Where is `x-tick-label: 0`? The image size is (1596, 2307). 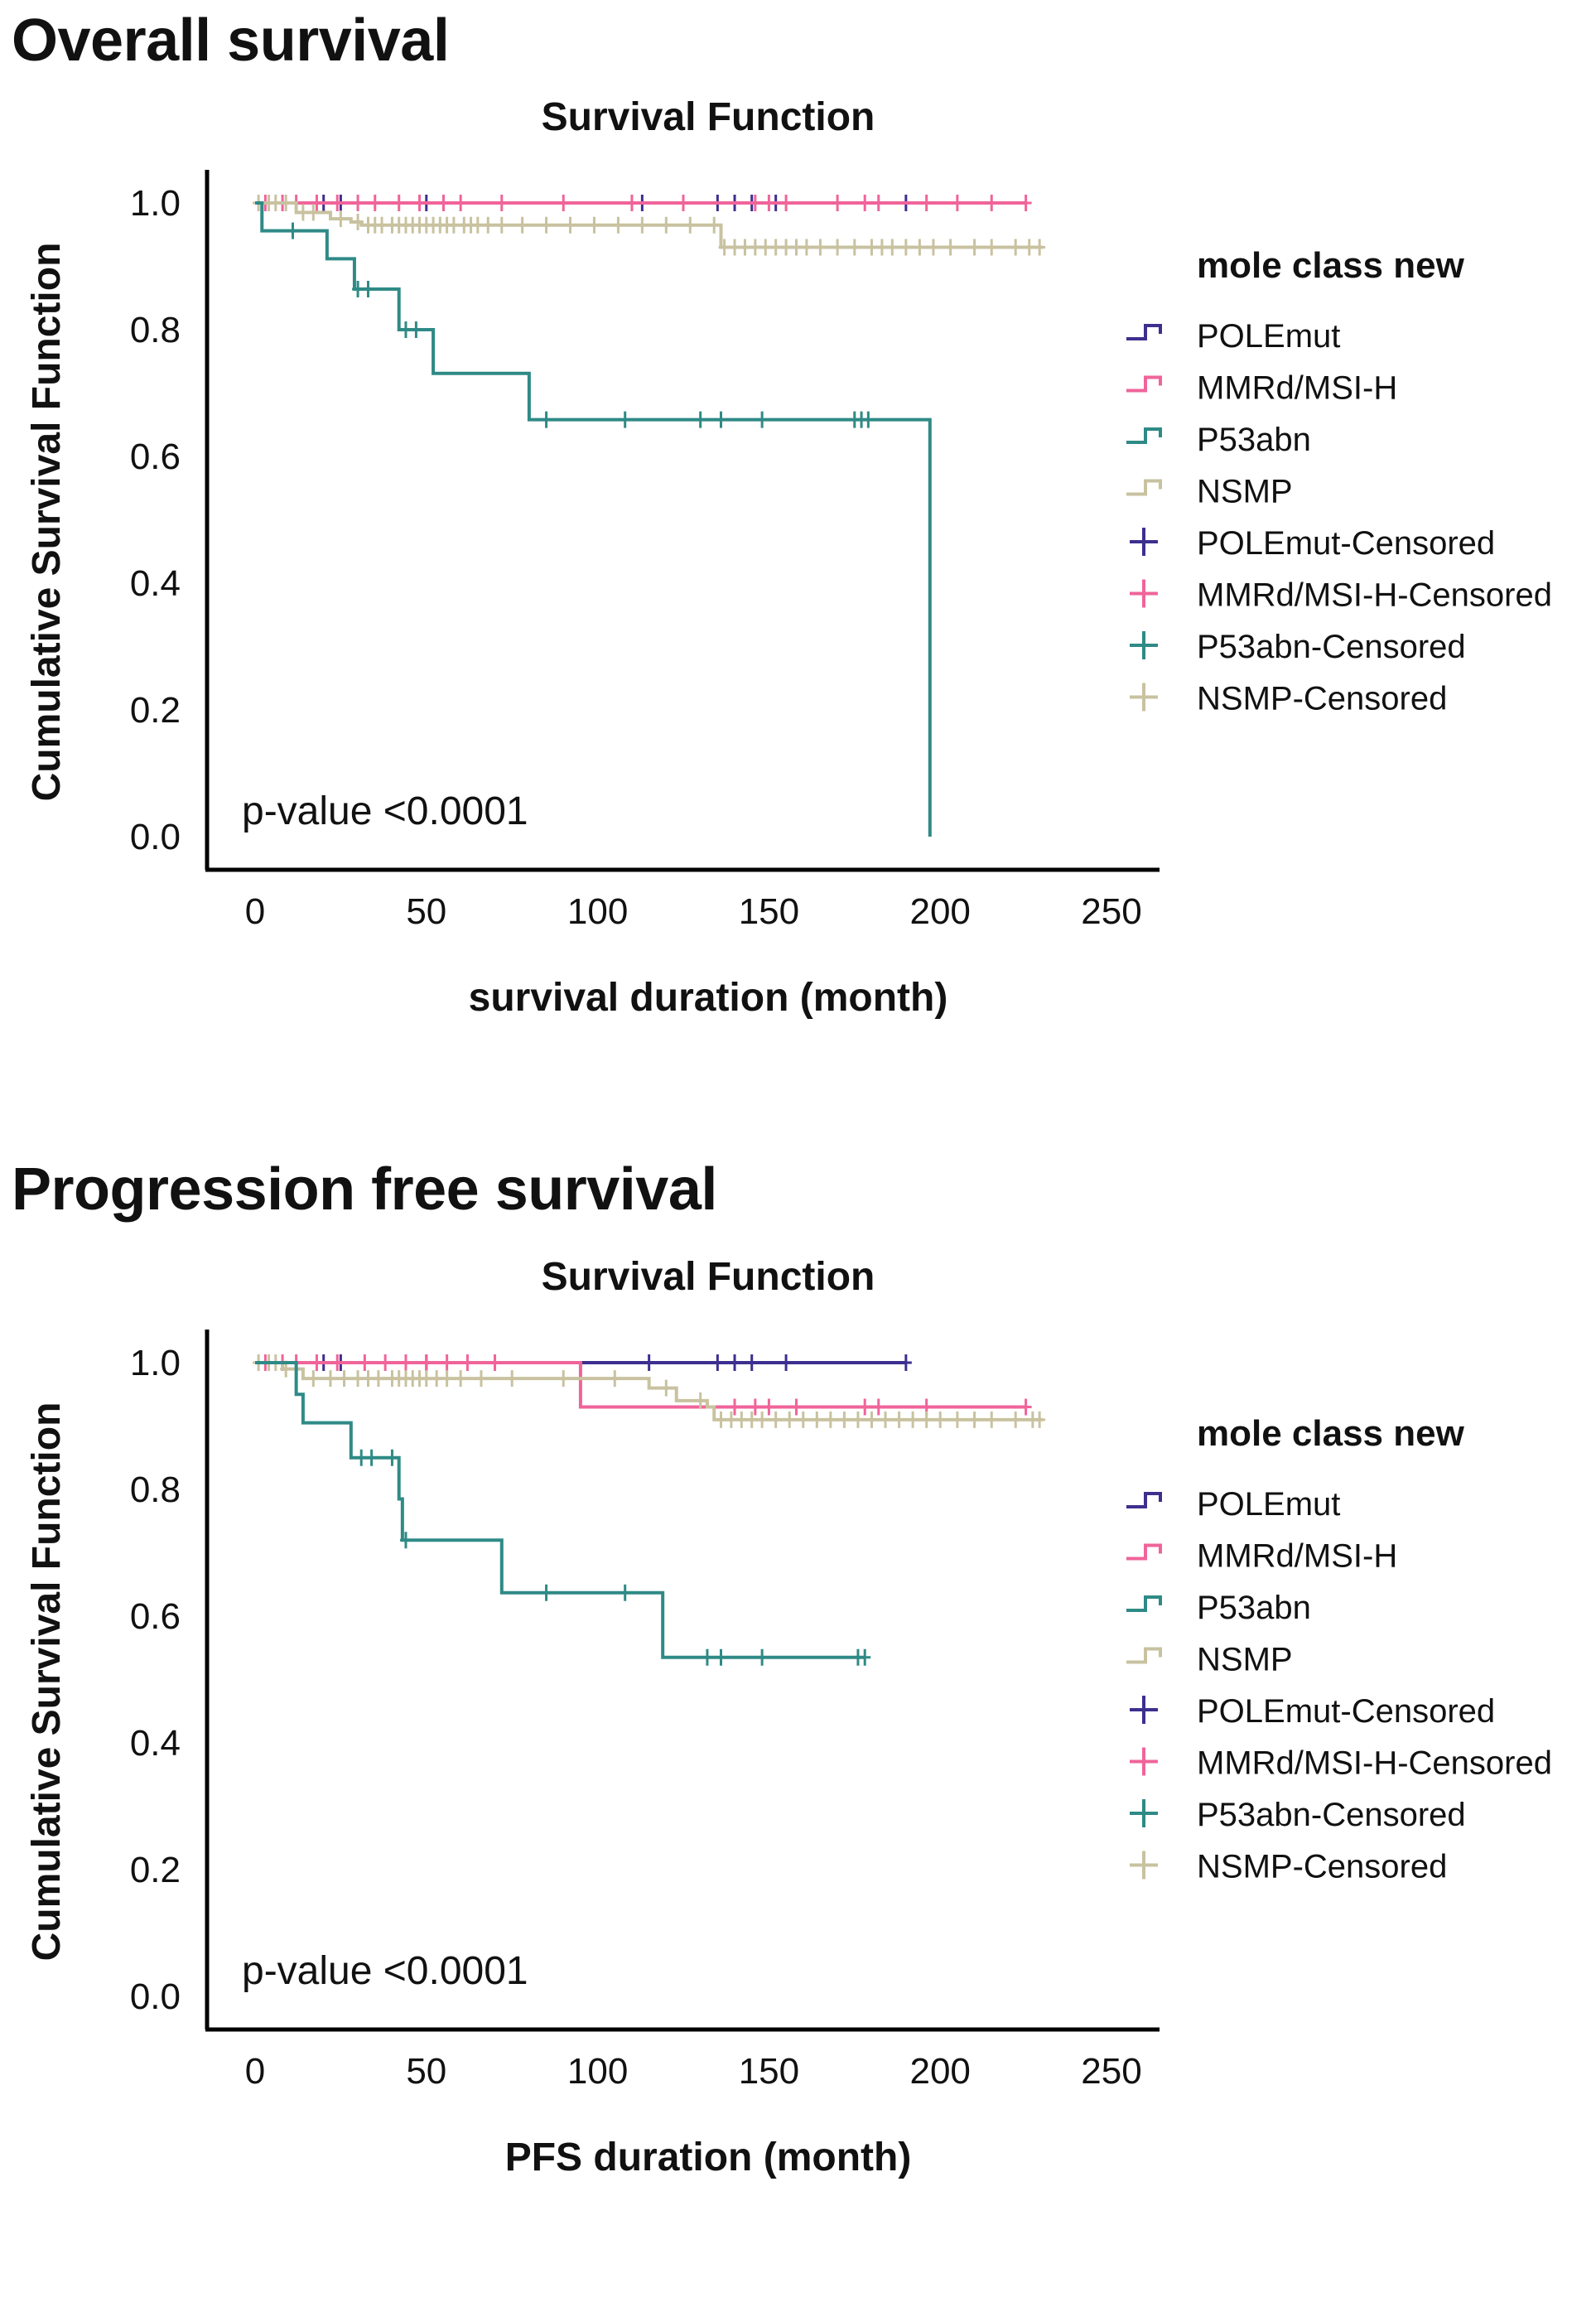
x-tick-label: 0 is located at coordinates (255, 2071).